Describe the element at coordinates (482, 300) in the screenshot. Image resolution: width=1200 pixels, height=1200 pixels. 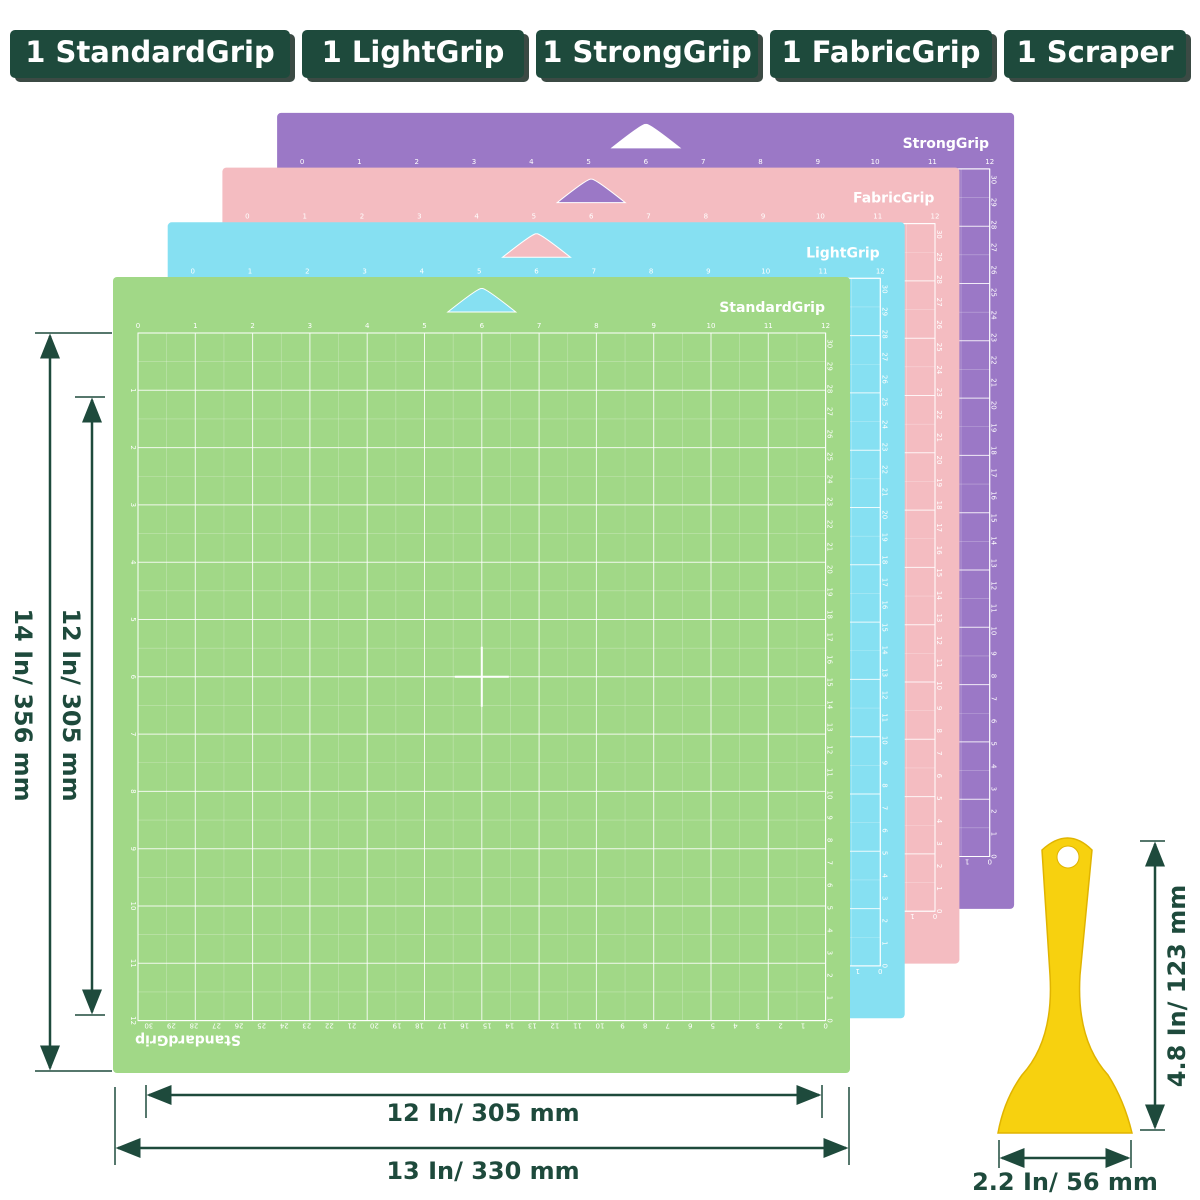
I see `hang-notch` at that location.